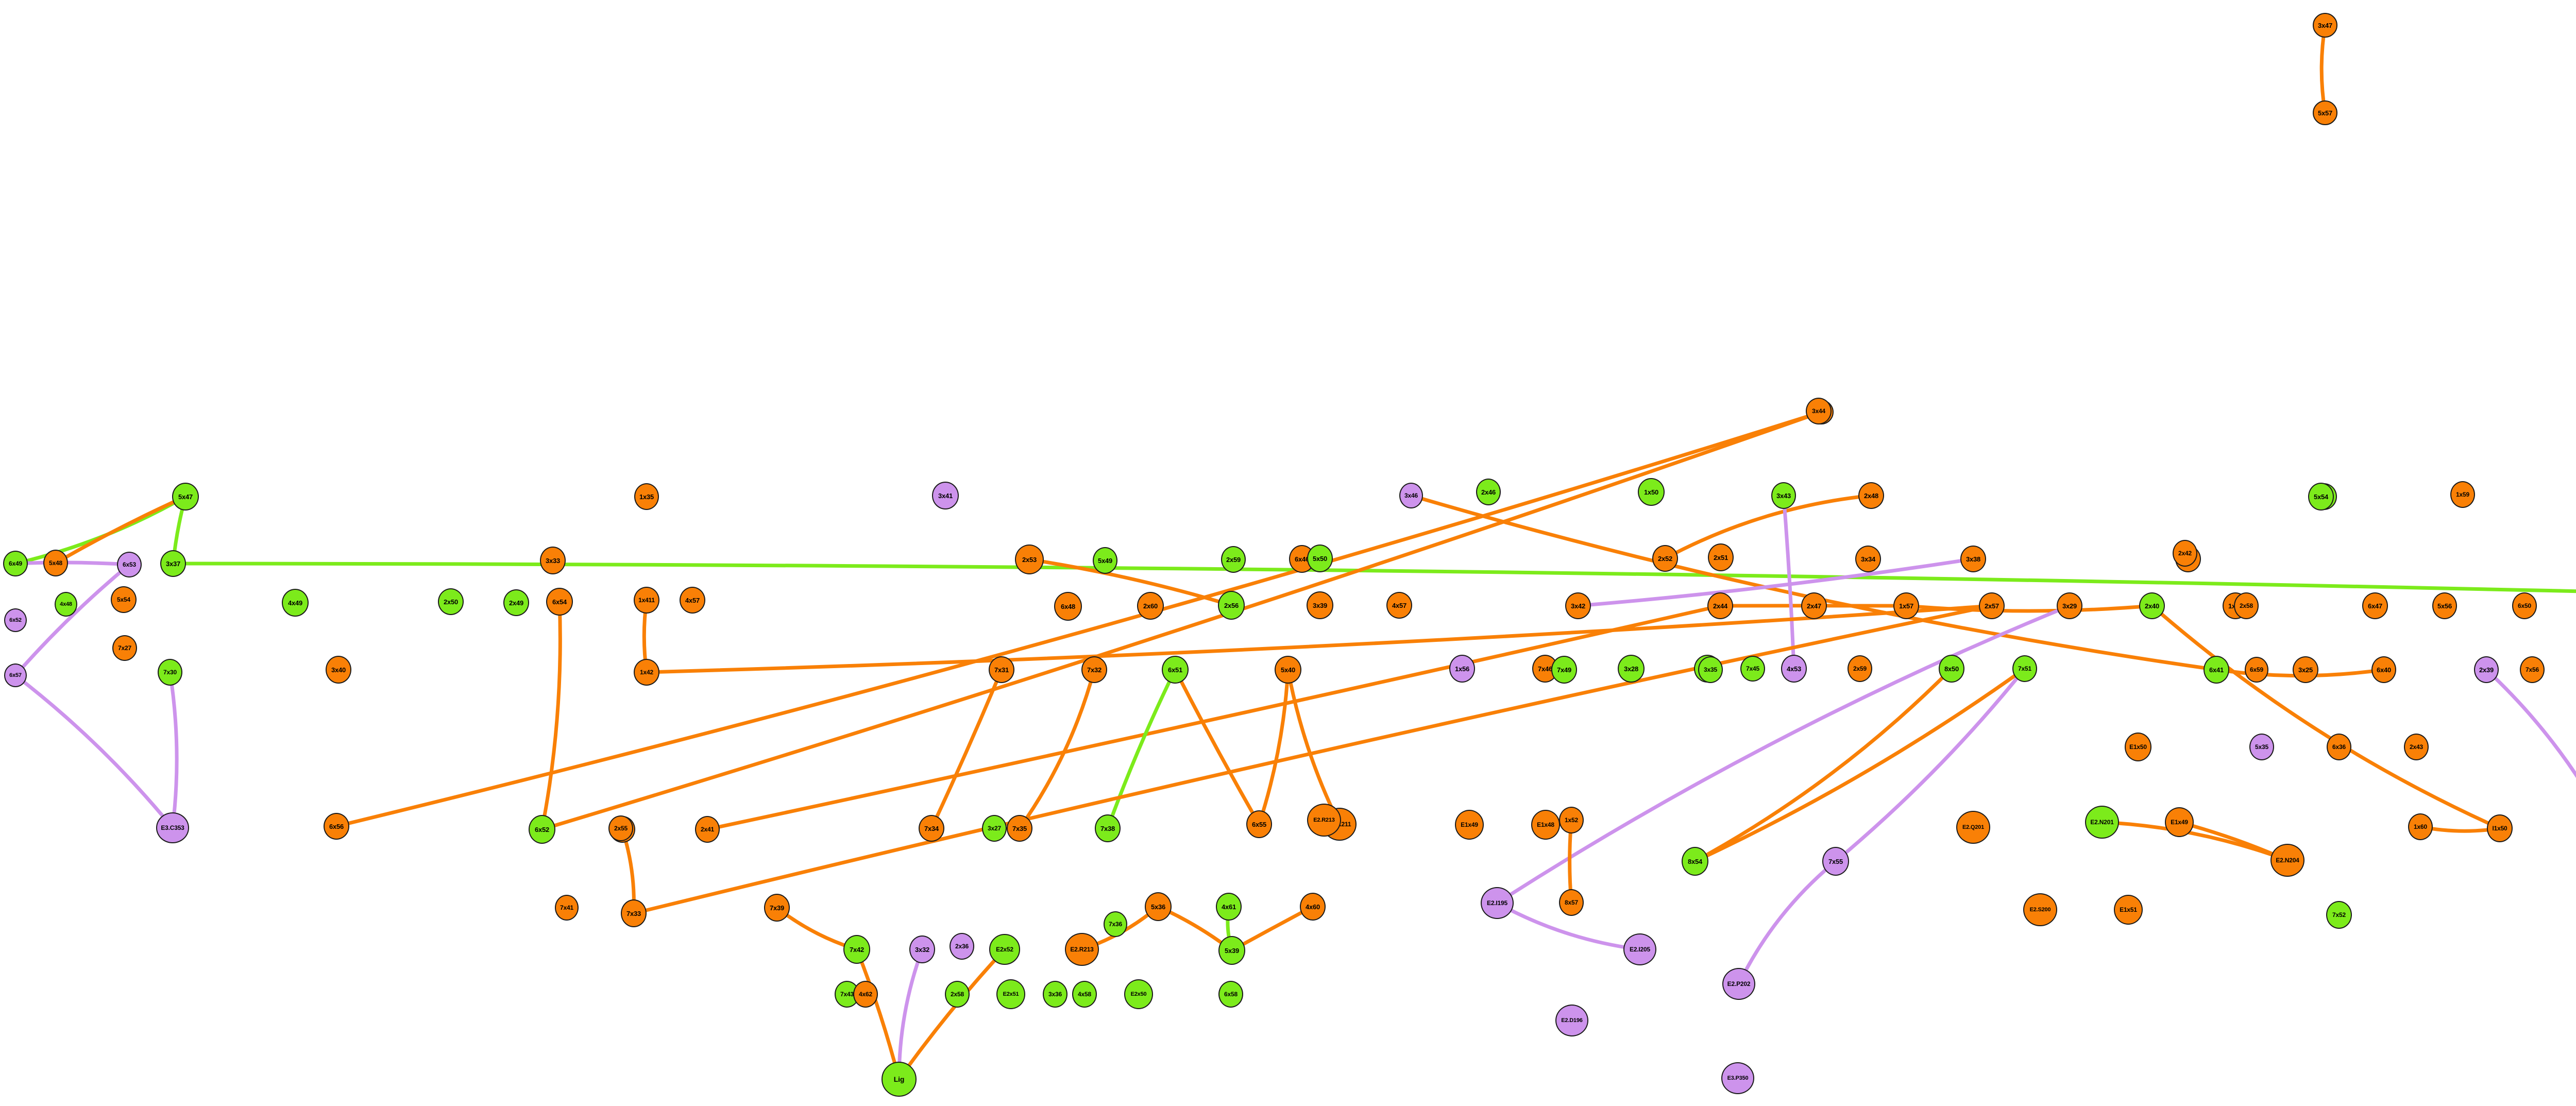 The image size is (2576, 1106). Describe the element at coordinates (1320, 605) in the screenshot. I see `graph-node-3x39: 3x39` at that location.